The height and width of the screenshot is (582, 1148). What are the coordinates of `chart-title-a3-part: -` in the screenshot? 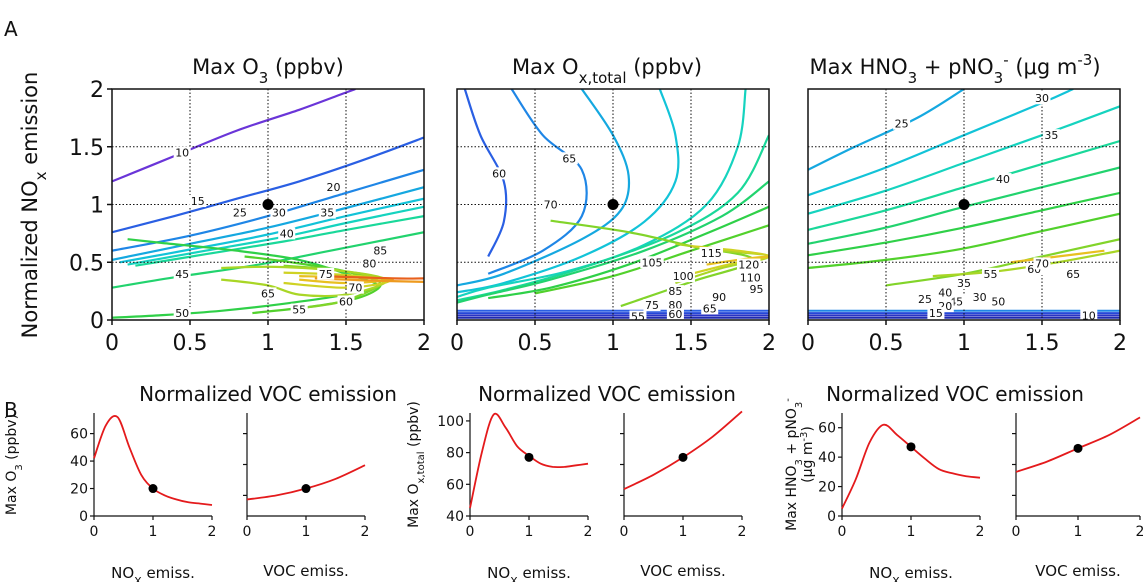 It's located at (1005, 60).